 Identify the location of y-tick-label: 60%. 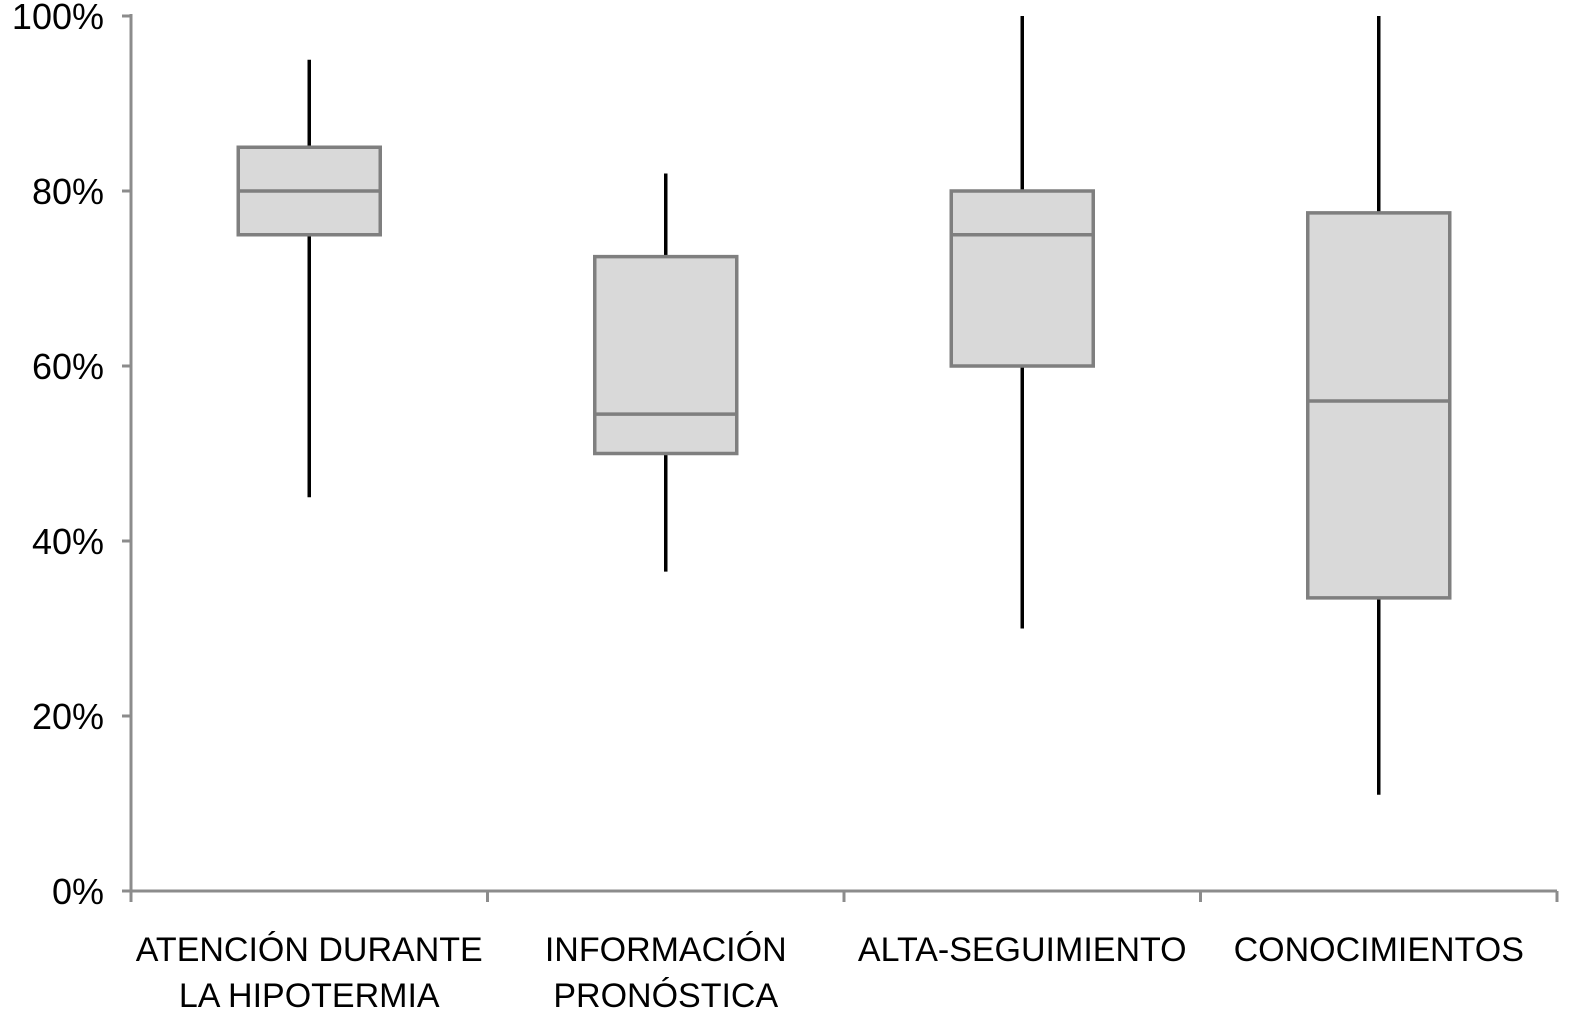
(68, 366).